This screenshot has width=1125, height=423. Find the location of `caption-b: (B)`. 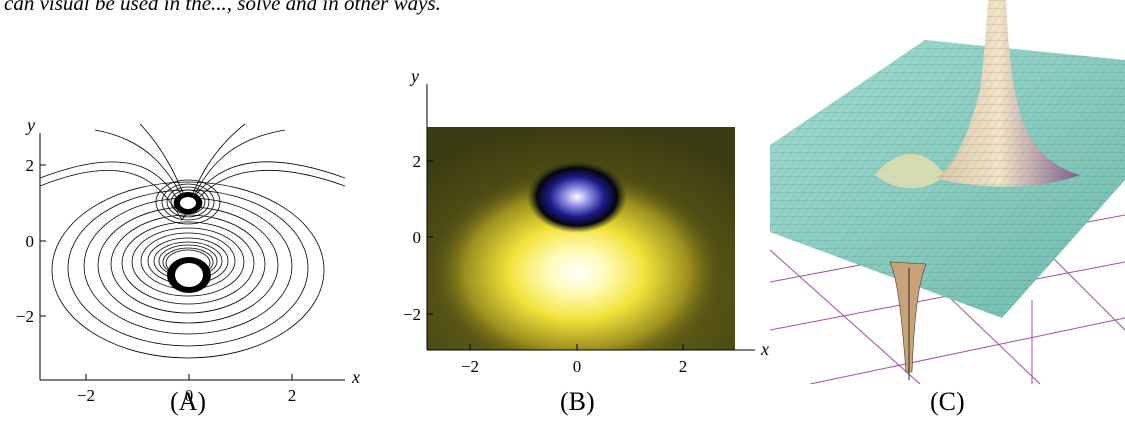

caption-b: (B) is located at coordinates (577, 401).